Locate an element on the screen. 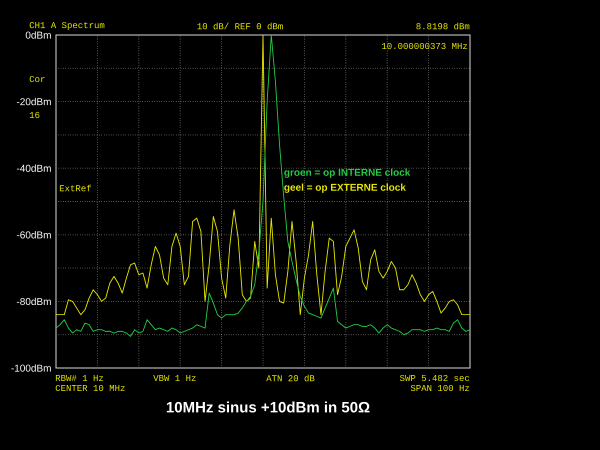  annotation: ExtRef is located at coordinates (76, 188).